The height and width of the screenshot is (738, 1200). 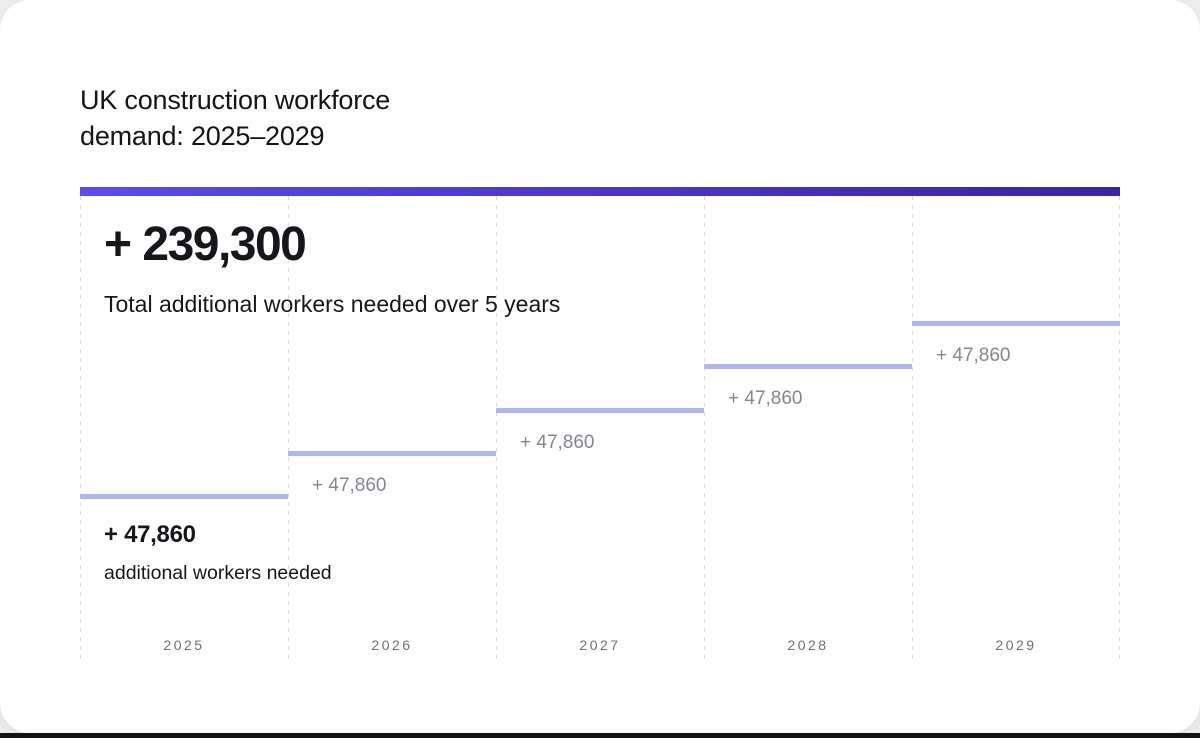 I want to click on step-line-2027, so click(x=600, y=410).